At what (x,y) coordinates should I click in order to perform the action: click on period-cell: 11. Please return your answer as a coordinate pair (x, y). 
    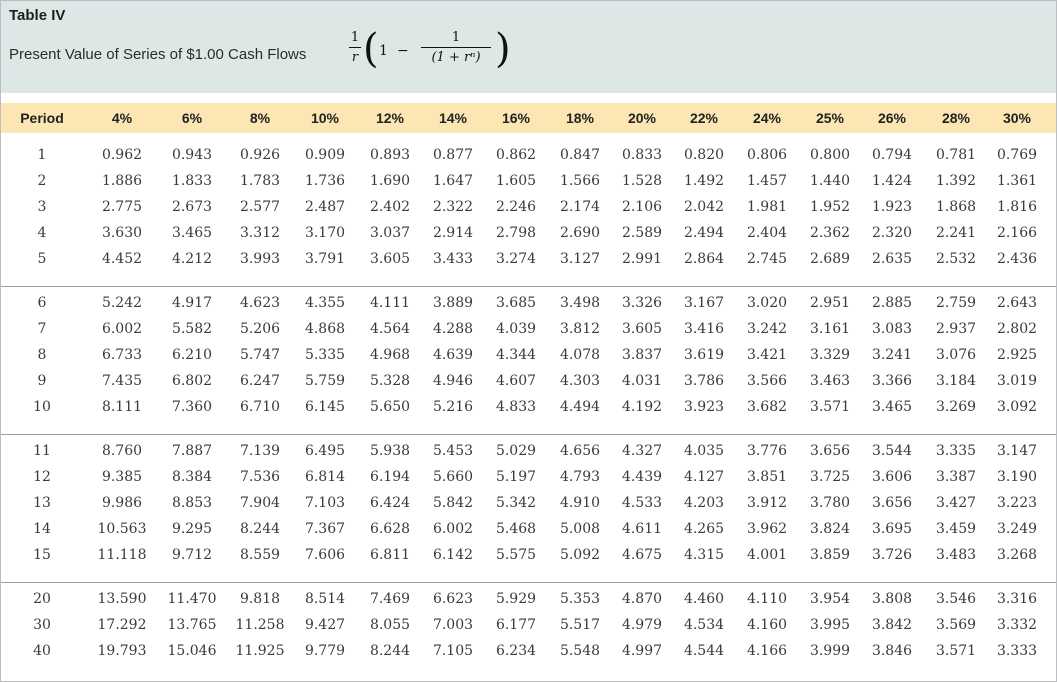
    Looking at the image, I should click on (42, 451).